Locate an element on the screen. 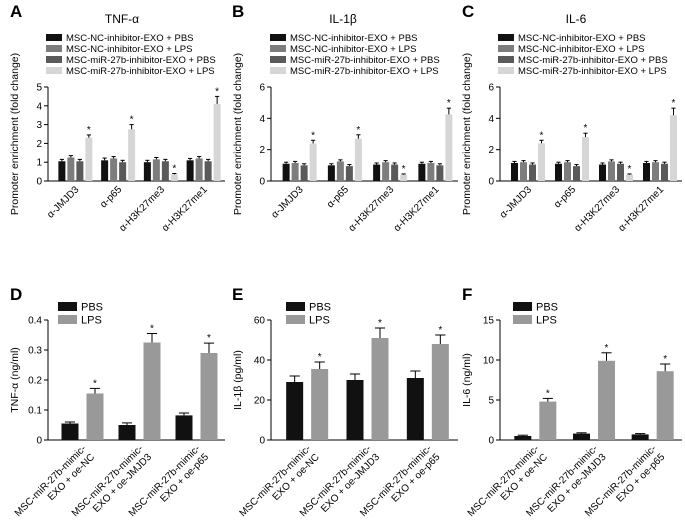 Image resolution: width=685 pixels, height=528 pixels. chart-title: TNF-α is located at coordinates (122, 19).